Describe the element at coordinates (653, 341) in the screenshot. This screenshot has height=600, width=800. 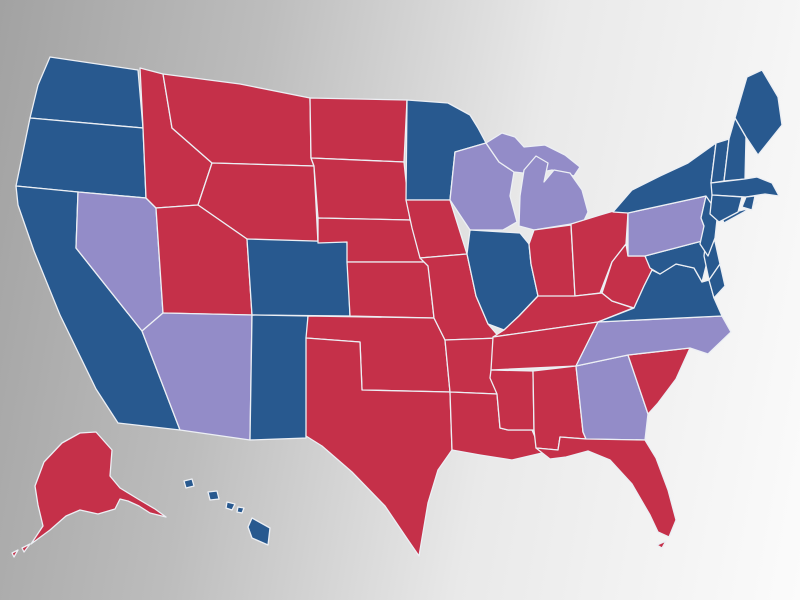
I see `state-north-carolina` at that location.